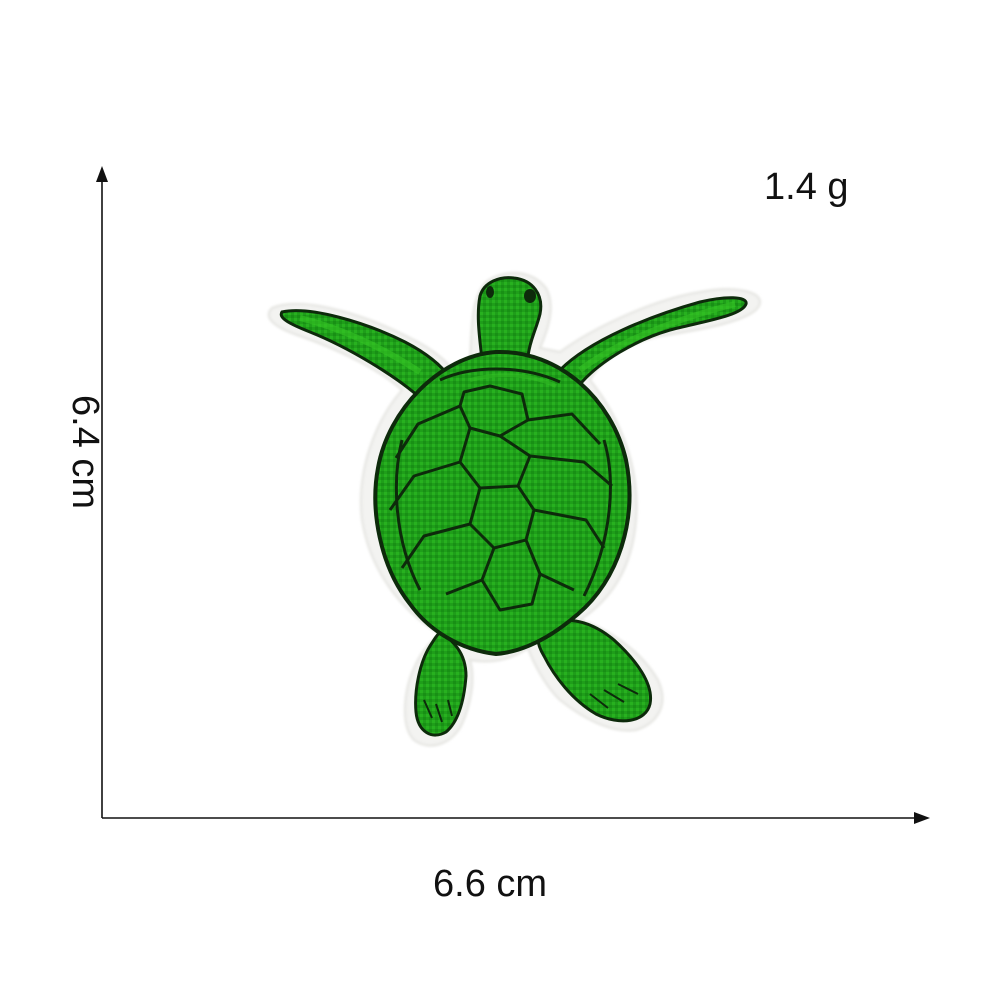  What do you see at coordinates (102, 174) in the screenshot?
I see `arrow-up-icon` at bounding box center [102, 174].